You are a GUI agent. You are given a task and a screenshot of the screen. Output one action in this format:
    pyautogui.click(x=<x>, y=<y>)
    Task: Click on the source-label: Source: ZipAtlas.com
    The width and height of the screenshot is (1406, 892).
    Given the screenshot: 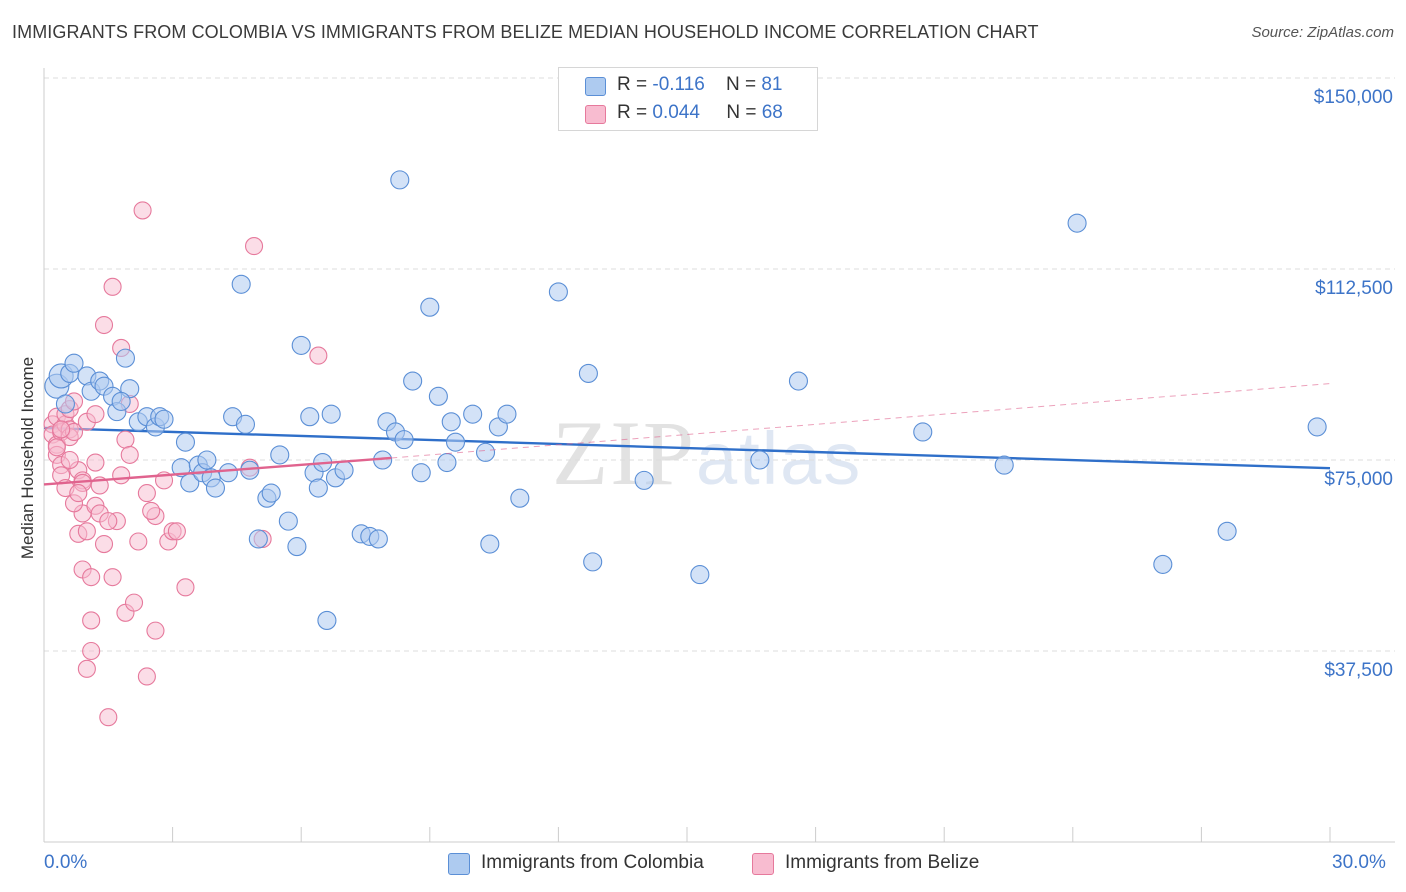 What is the action you would take?
    pyautogui.click(x=1322, y=32)
    